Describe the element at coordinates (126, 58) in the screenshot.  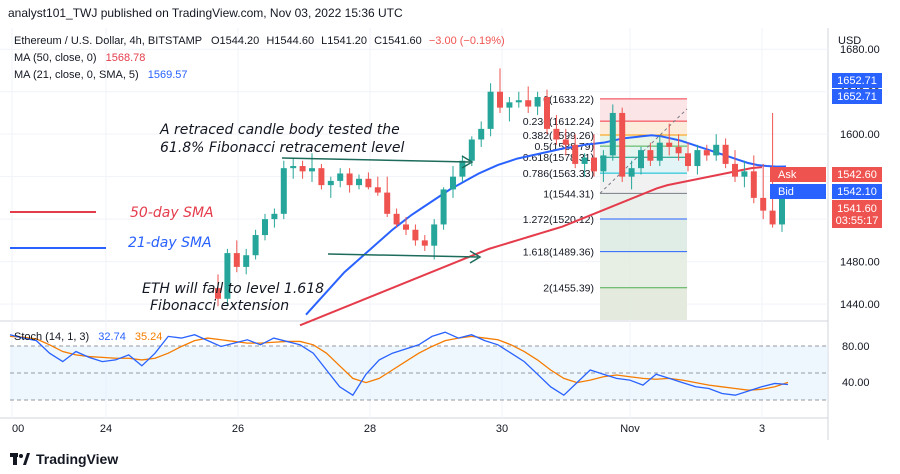
I see `ma50-legend-value: 1568.78` at that location.